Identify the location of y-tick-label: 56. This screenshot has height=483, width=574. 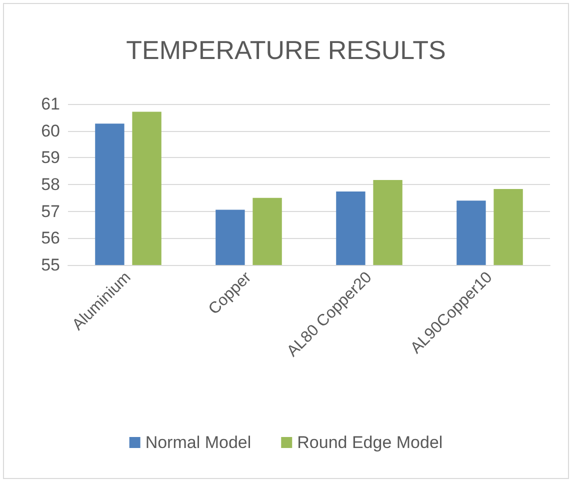
(50, 238).